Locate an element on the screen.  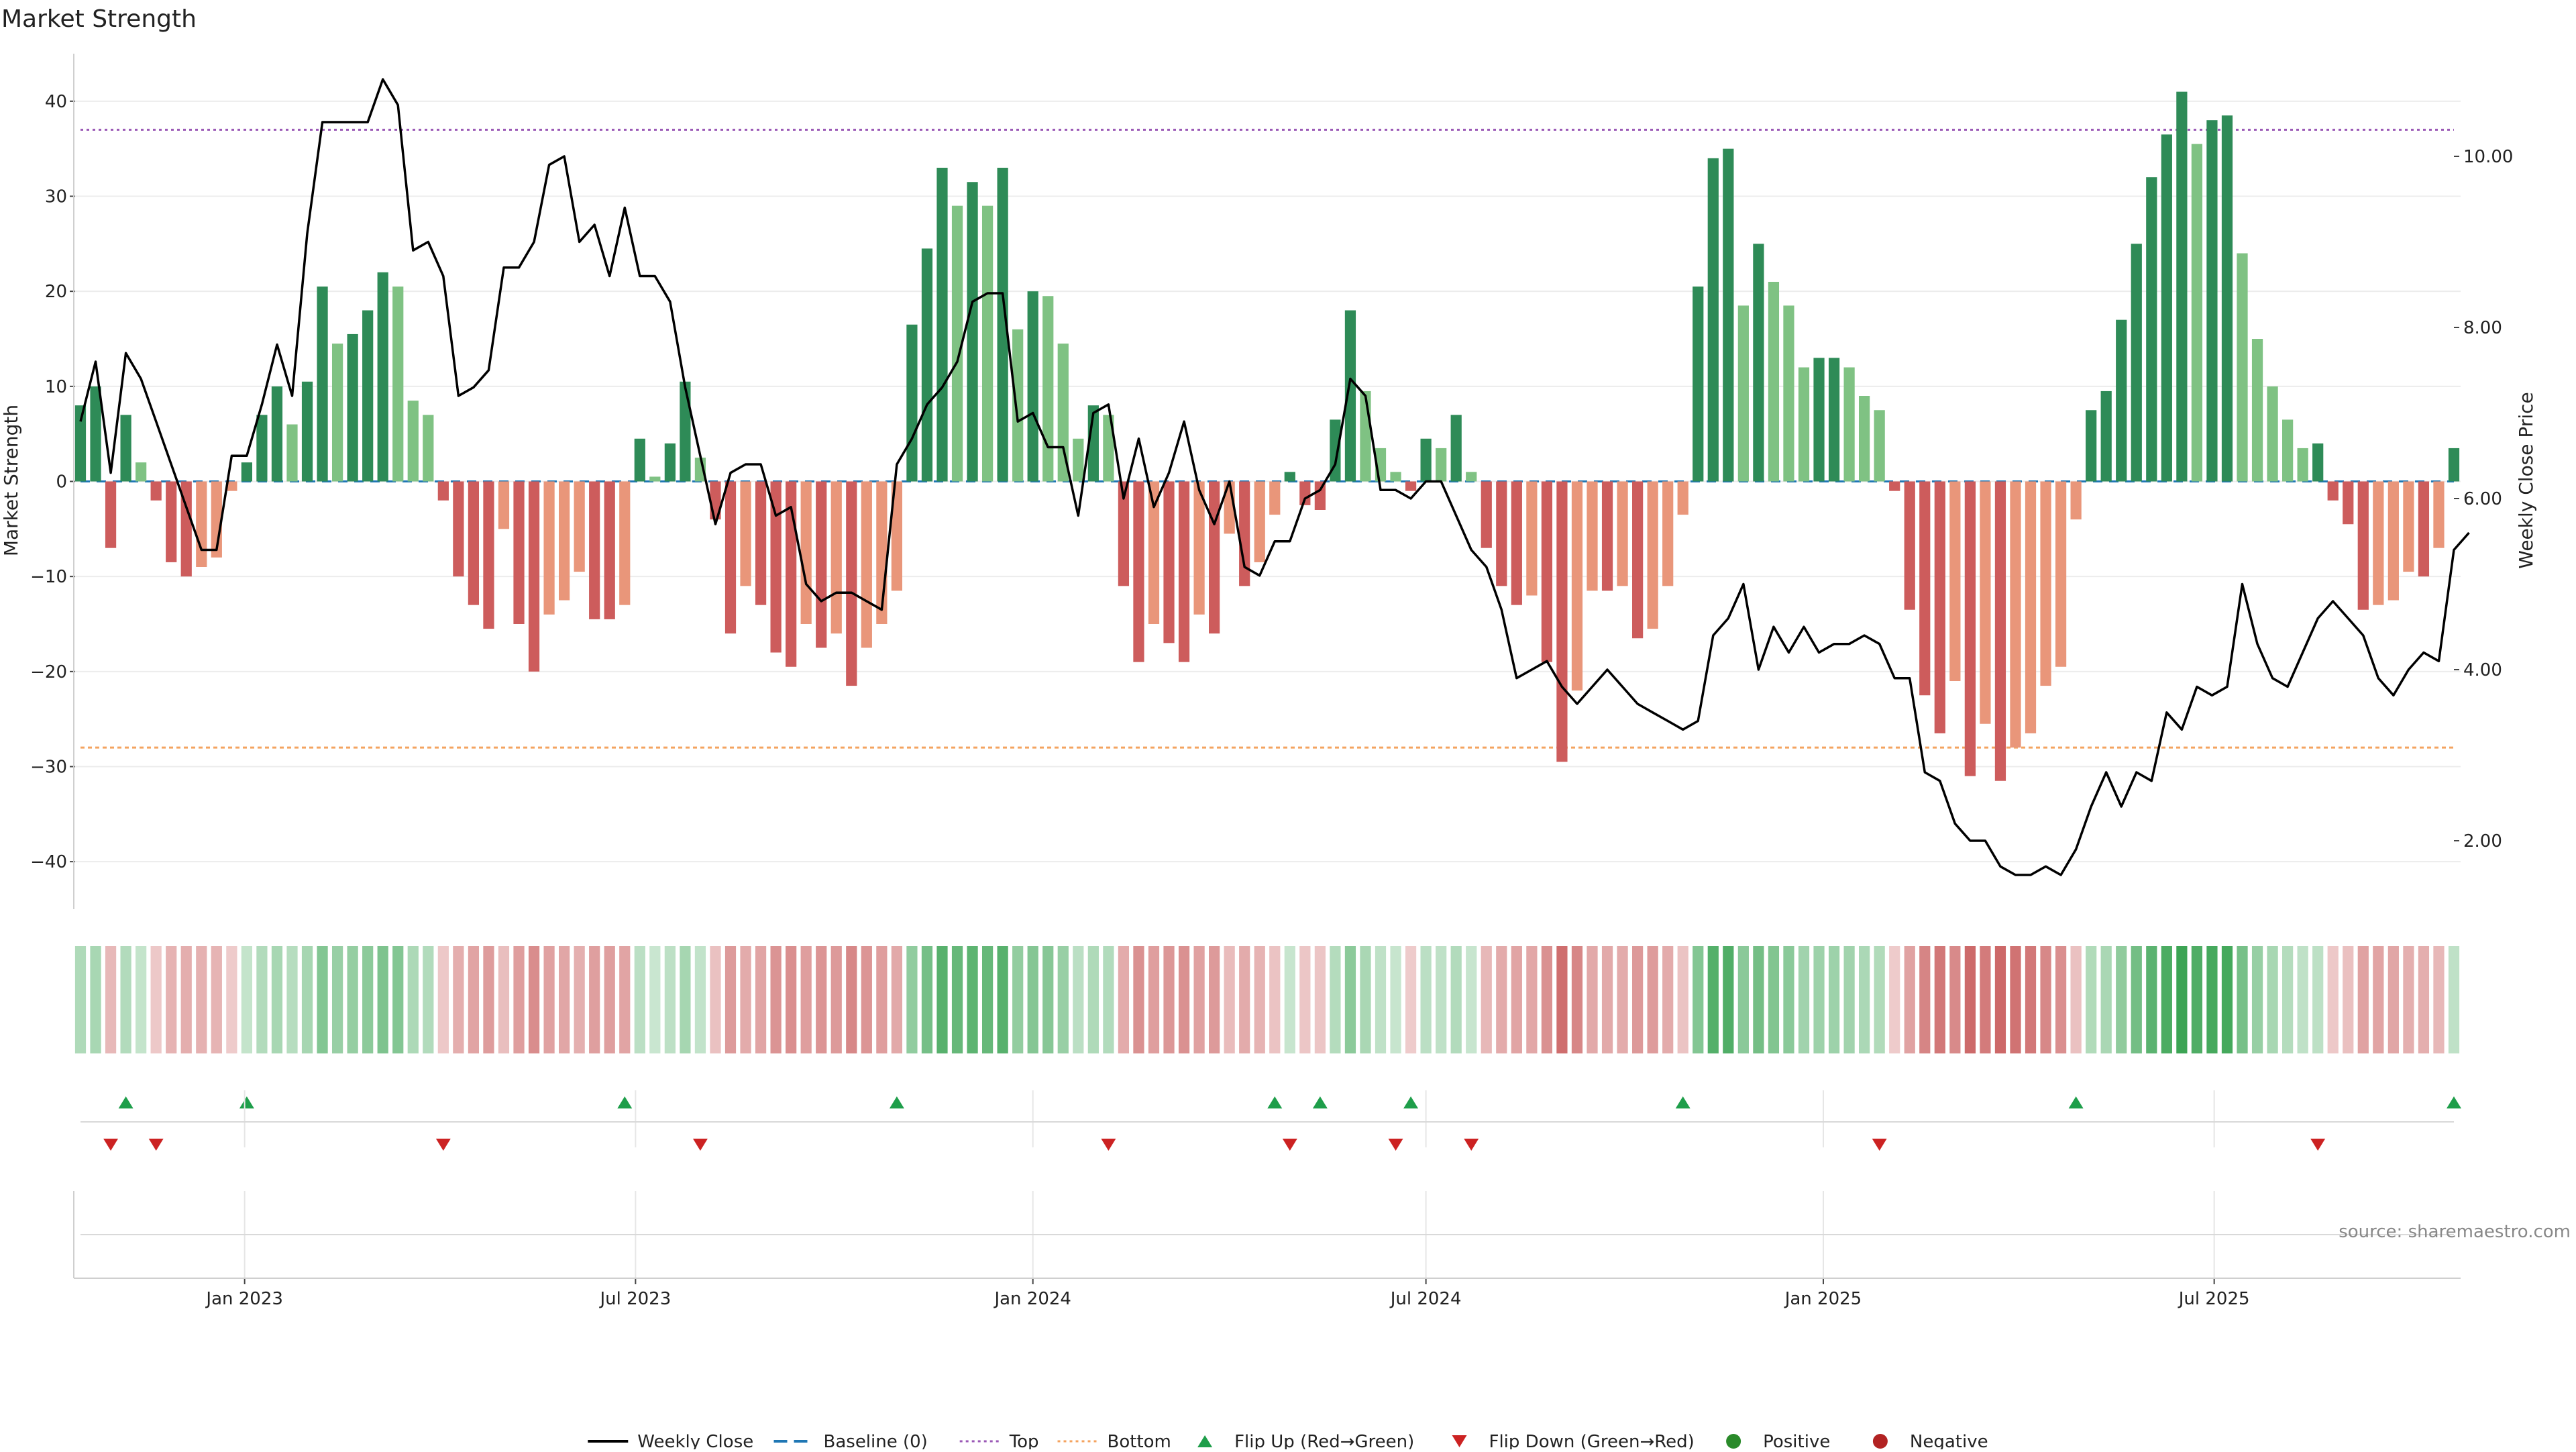
left-tick-label: 10 is located at coordinates (56, 387).